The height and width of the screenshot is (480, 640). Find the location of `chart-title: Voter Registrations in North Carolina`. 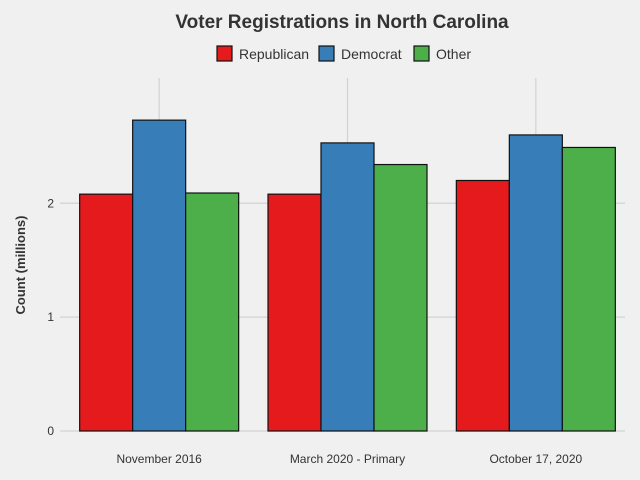

chart-title: Voter Registrations in North Carolina is located at coordinates (342, 22).